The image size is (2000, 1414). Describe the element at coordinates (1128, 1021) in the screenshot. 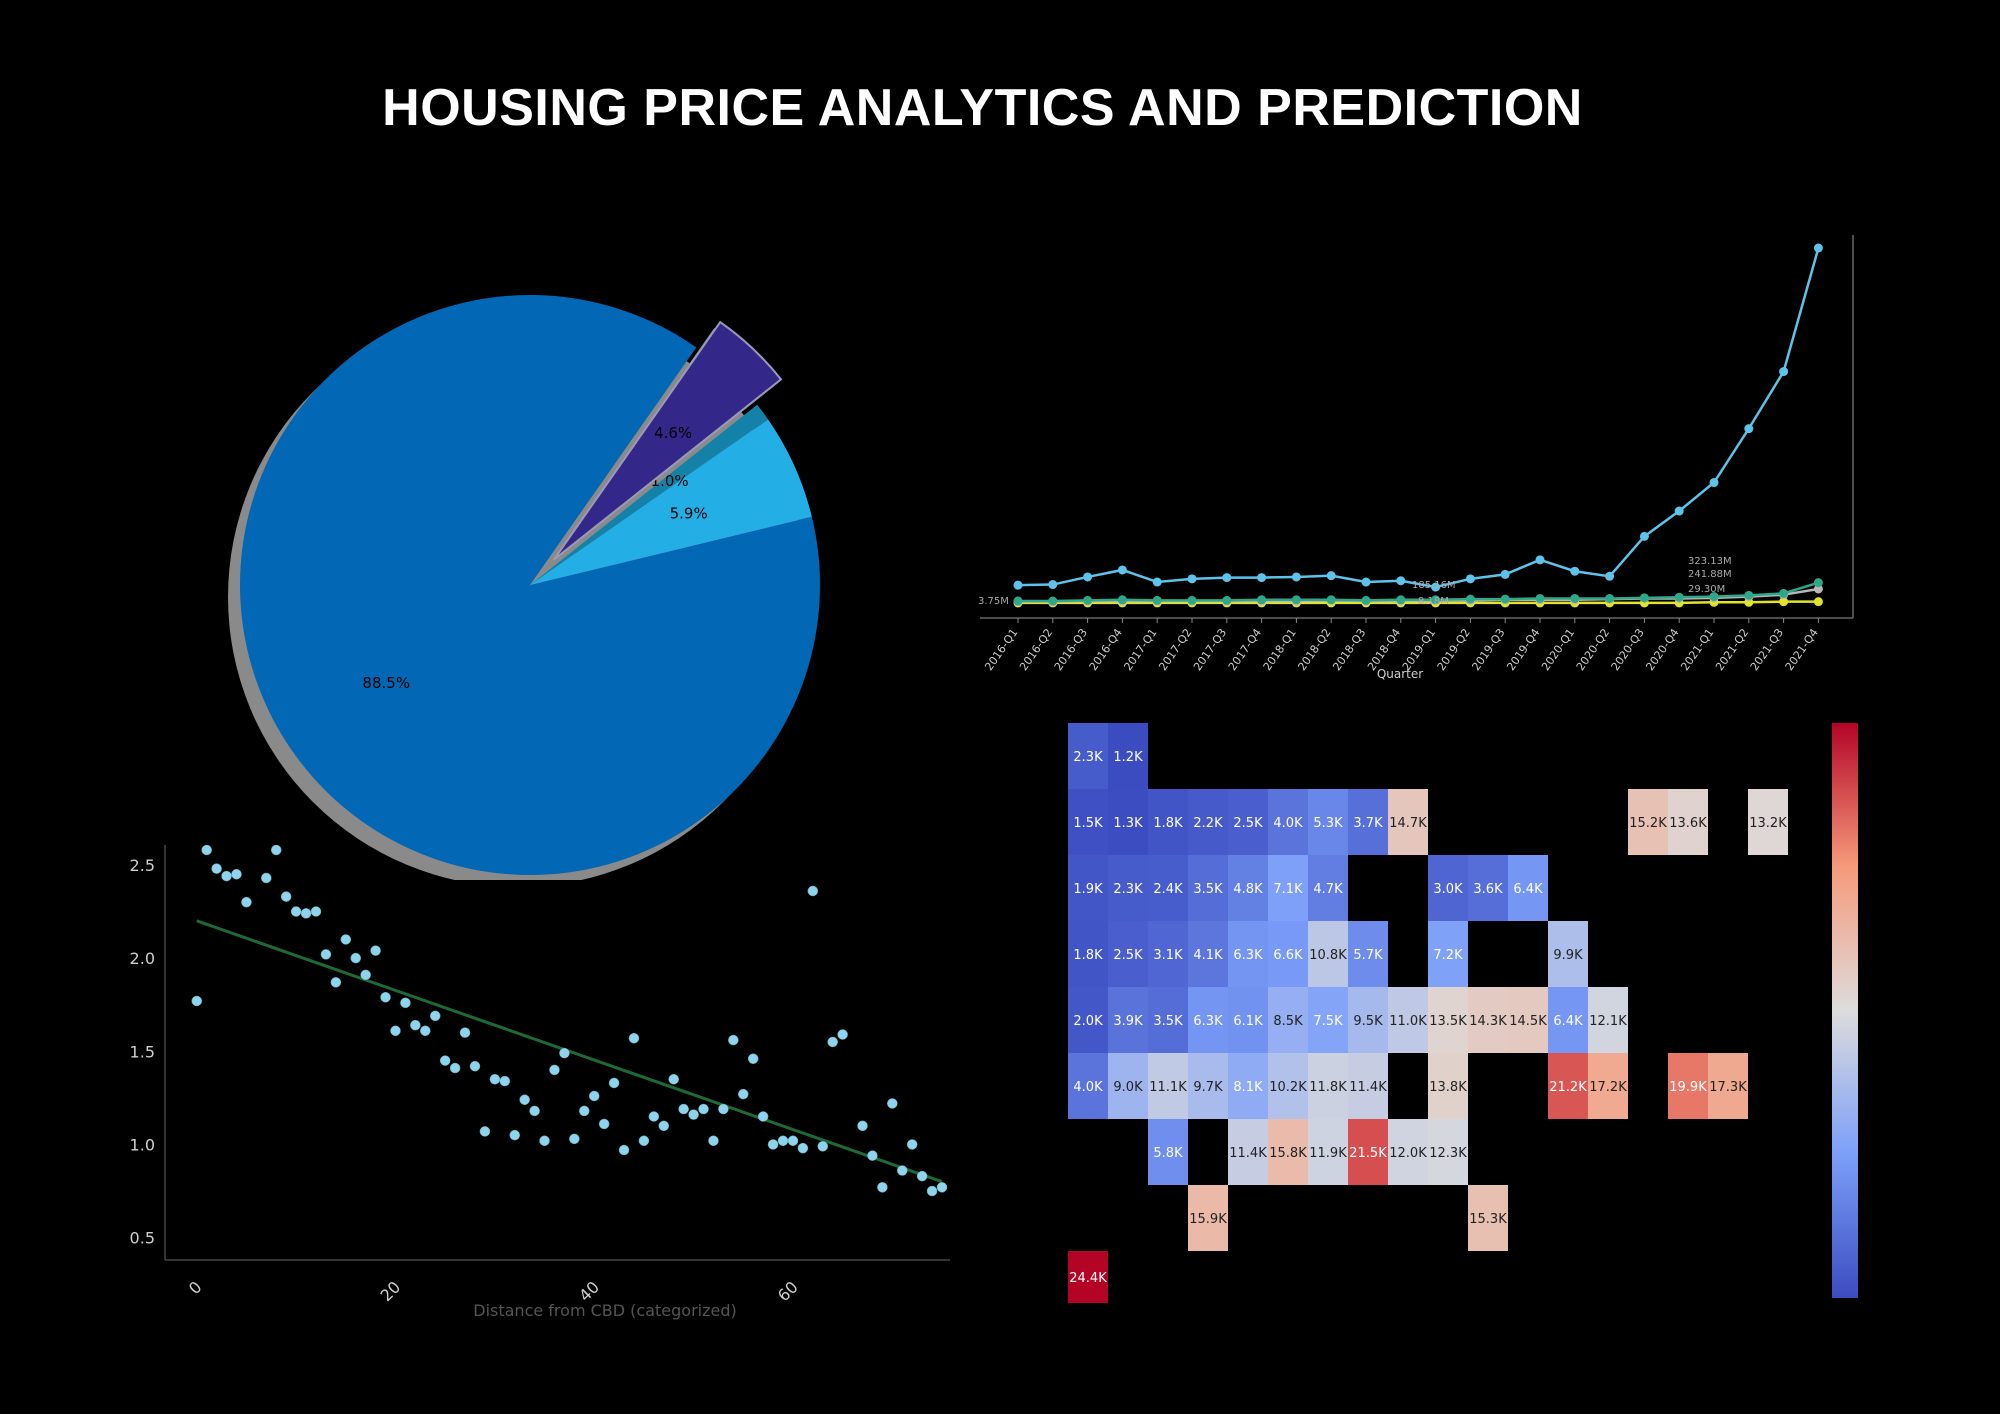

I see `heatmap-cell-label: 3.9K` at that location.